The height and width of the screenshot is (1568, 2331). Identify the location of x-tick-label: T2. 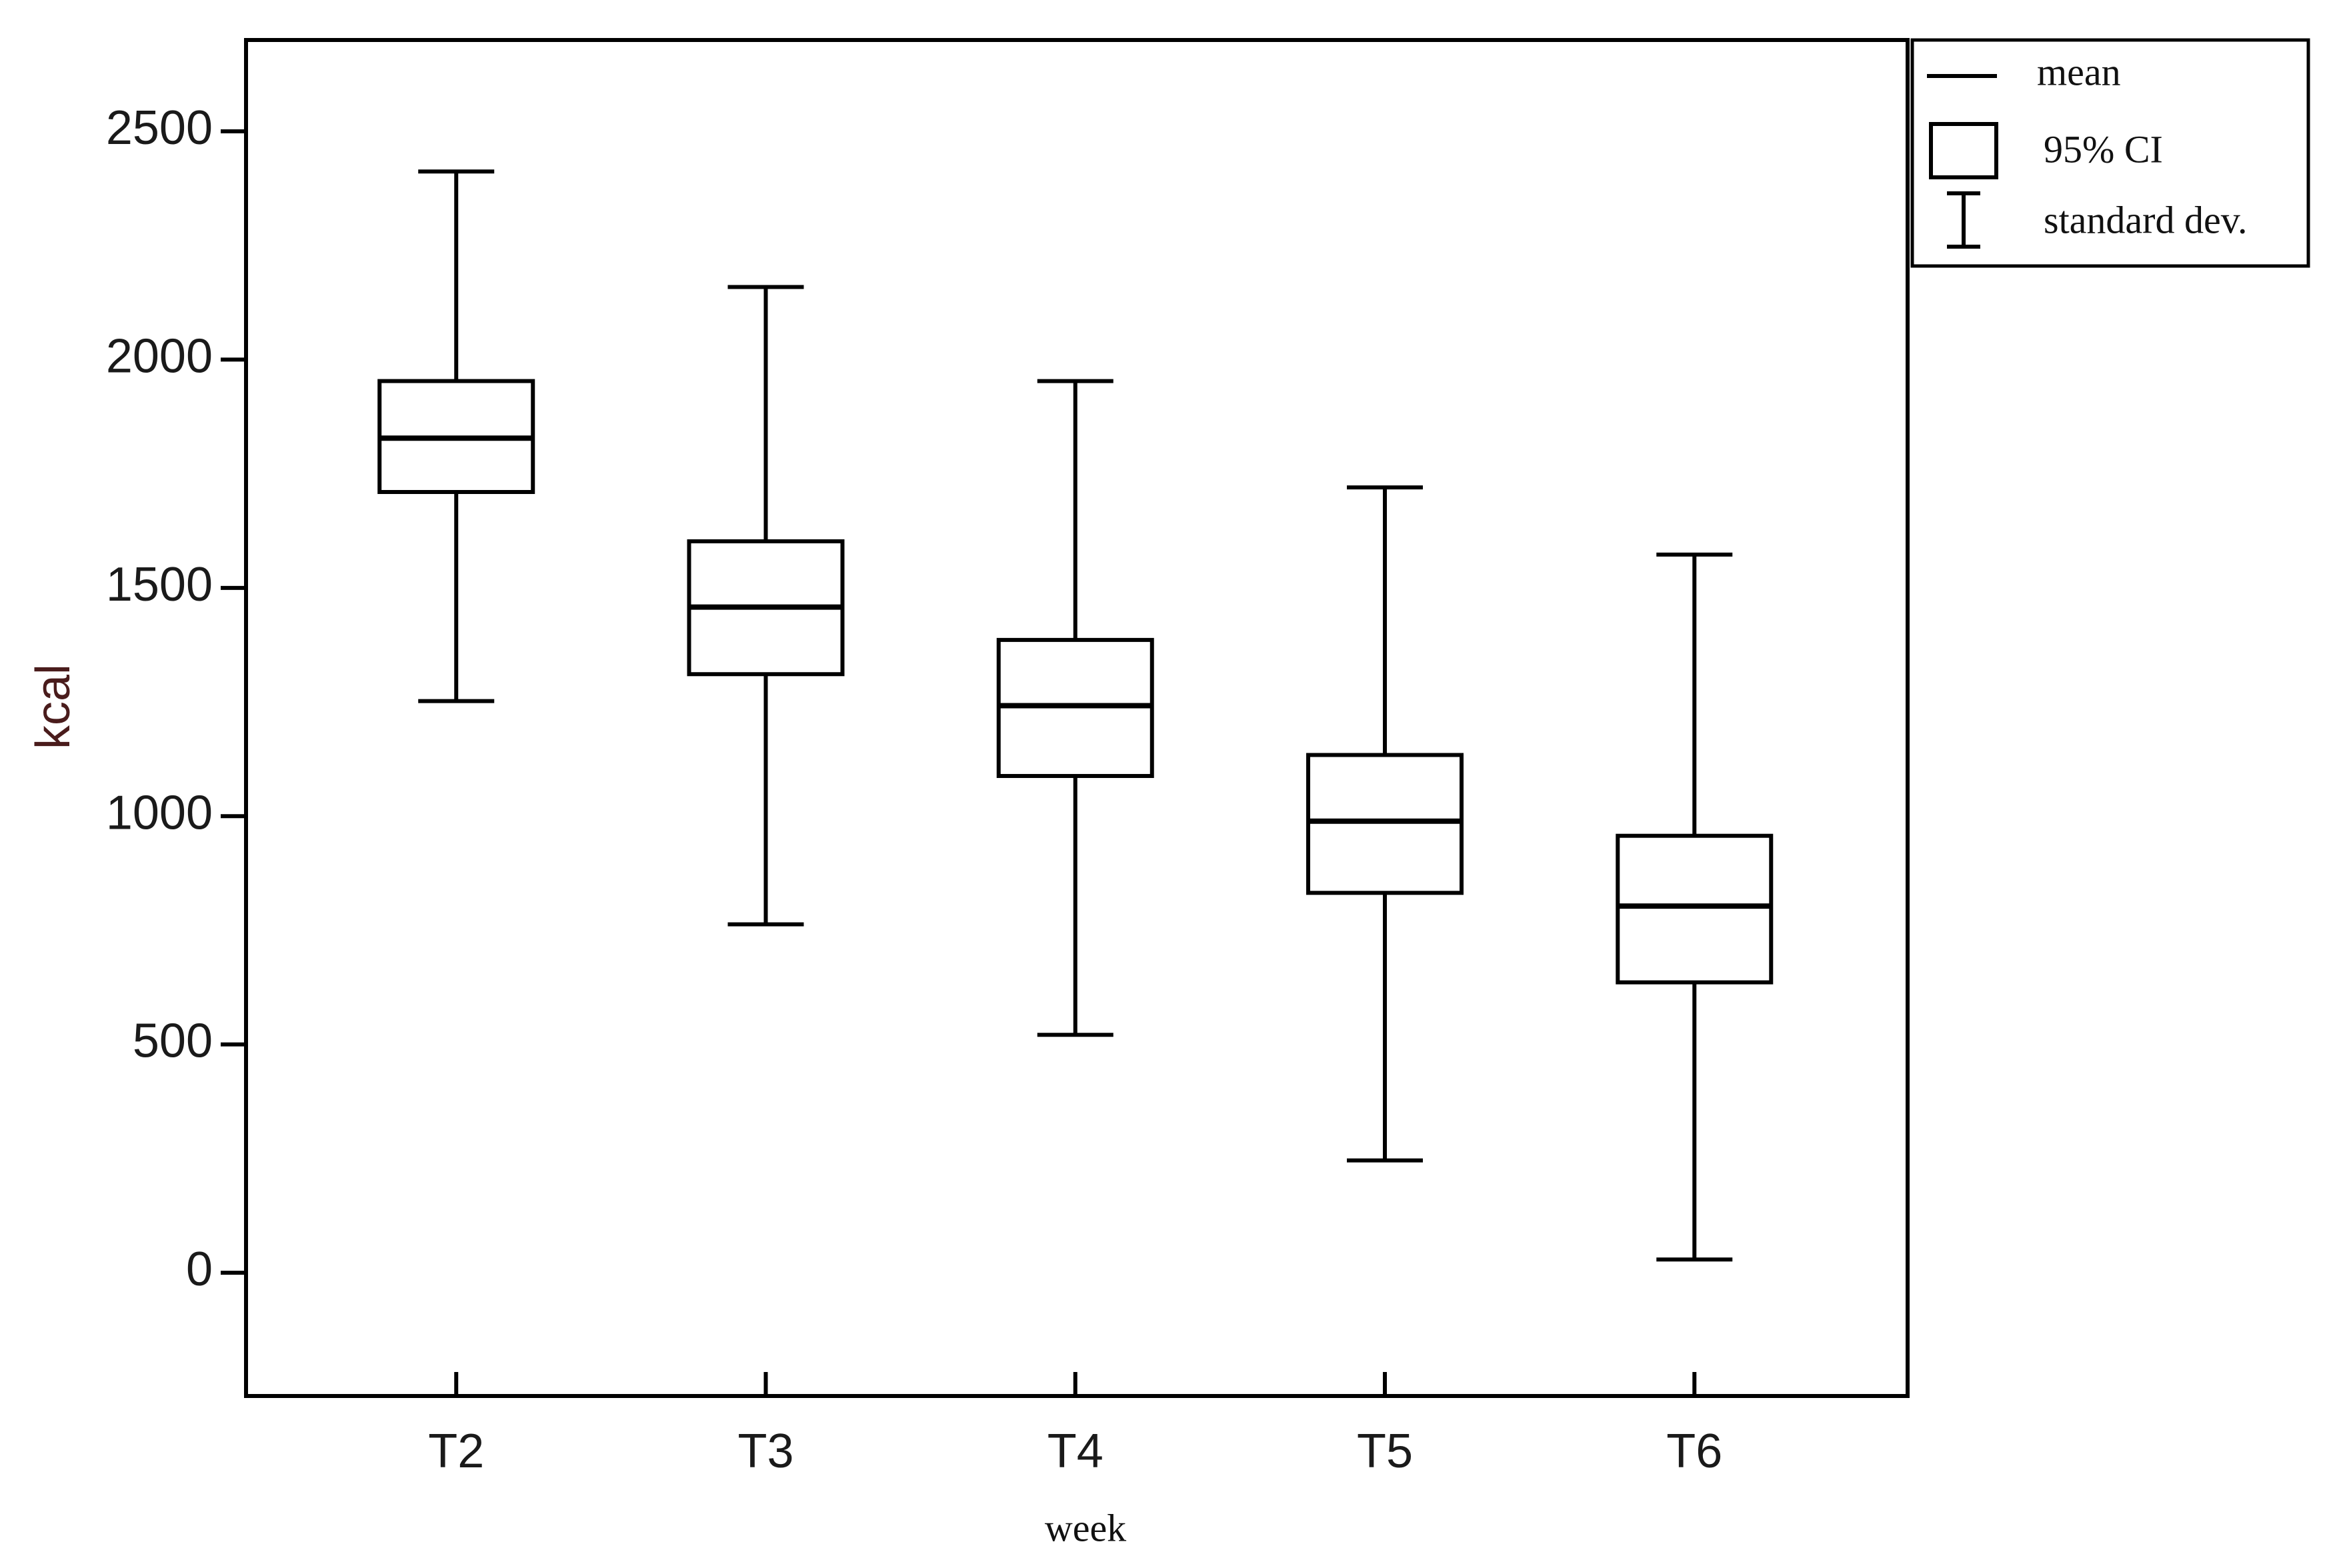
(456, 1451).